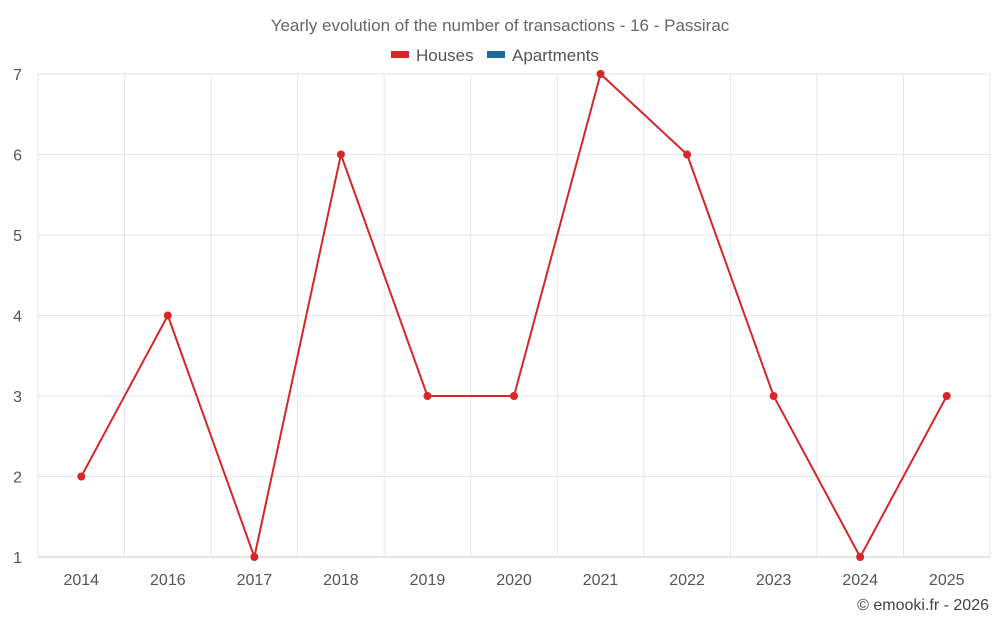 This screenshot has height=625, width=1000. Describe the element at coordinates (17, 558) in the screenshot. I see `y-tick-label: 1` at that location.